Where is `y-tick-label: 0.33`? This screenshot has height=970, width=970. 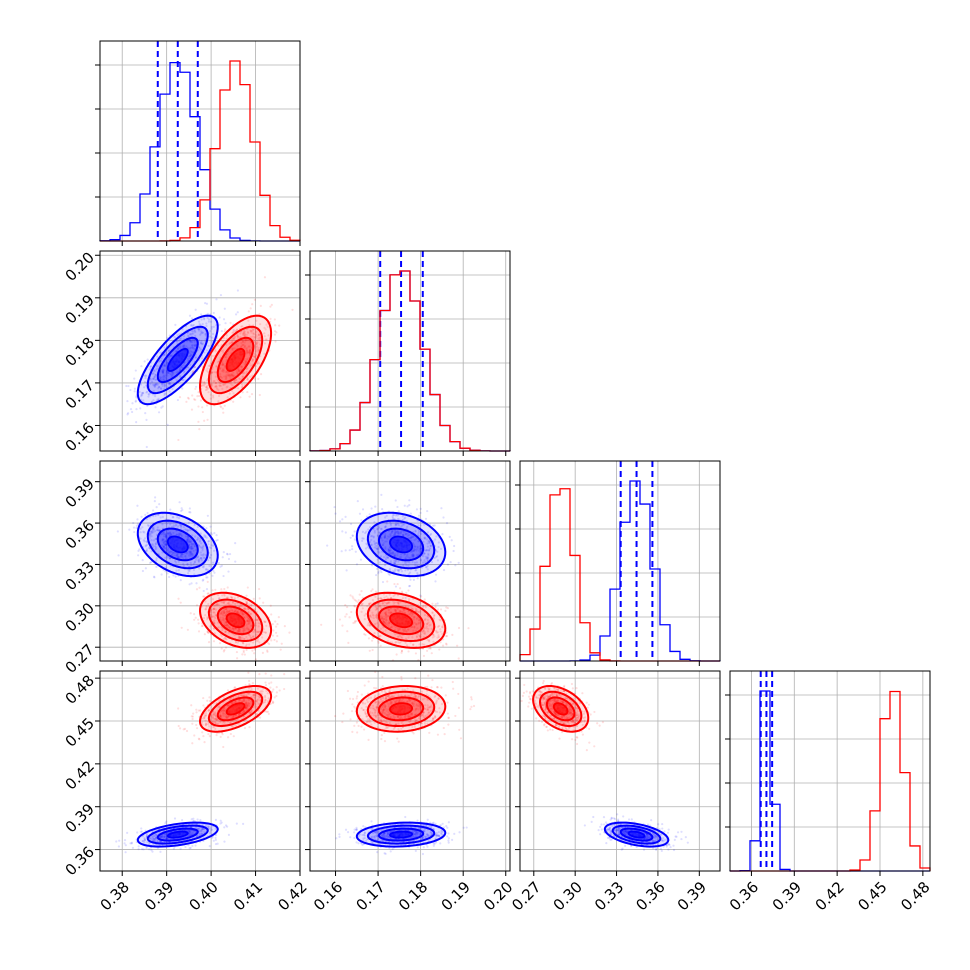 y-tick-label: 0.33 is located at coordinates (80, 576).